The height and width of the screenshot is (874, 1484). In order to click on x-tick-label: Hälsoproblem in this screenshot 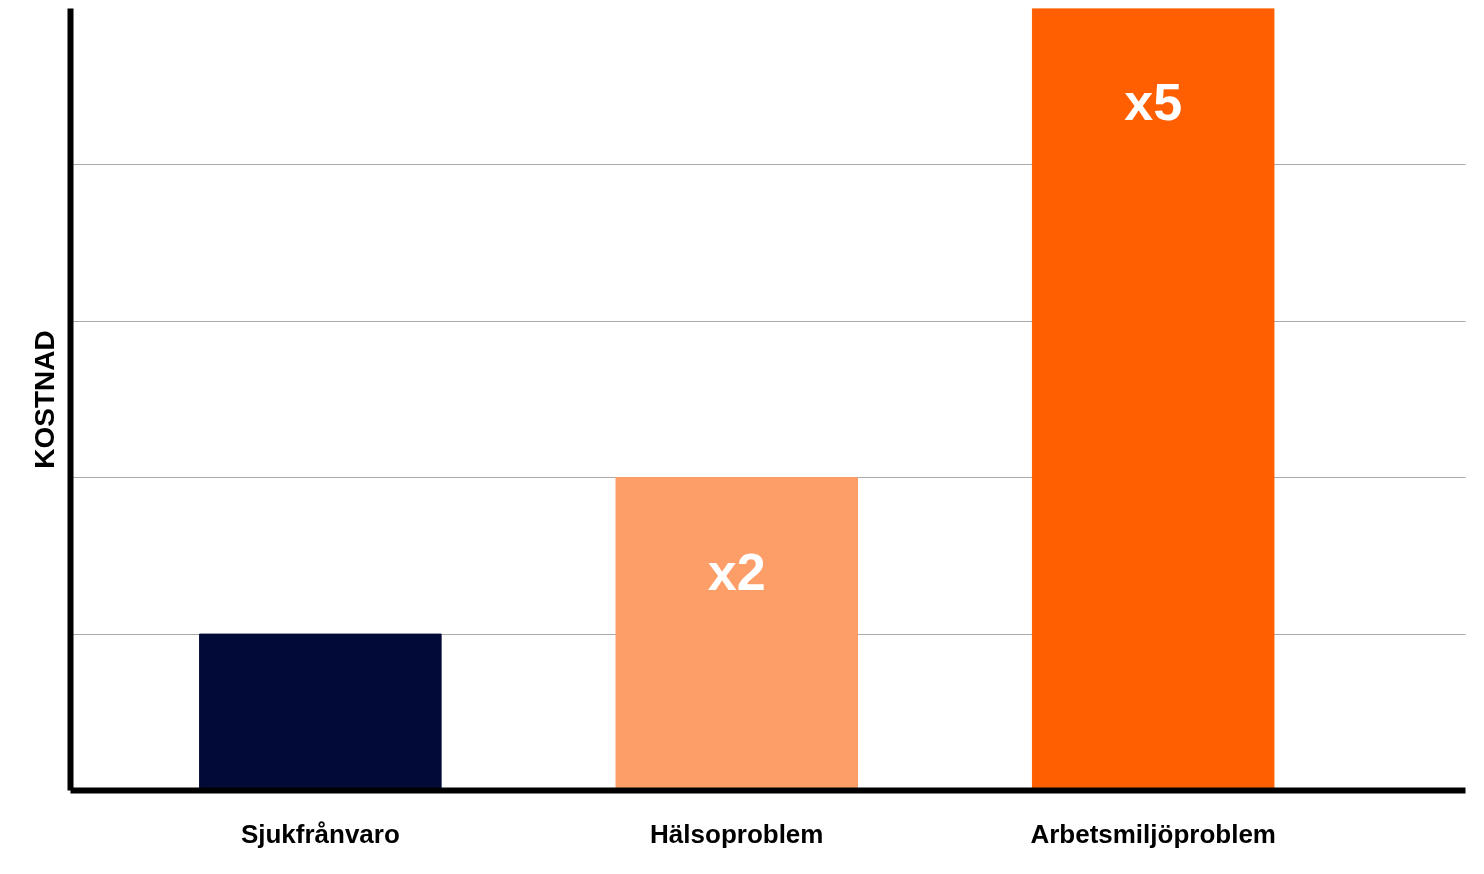, I will do `click(737, 833)`.